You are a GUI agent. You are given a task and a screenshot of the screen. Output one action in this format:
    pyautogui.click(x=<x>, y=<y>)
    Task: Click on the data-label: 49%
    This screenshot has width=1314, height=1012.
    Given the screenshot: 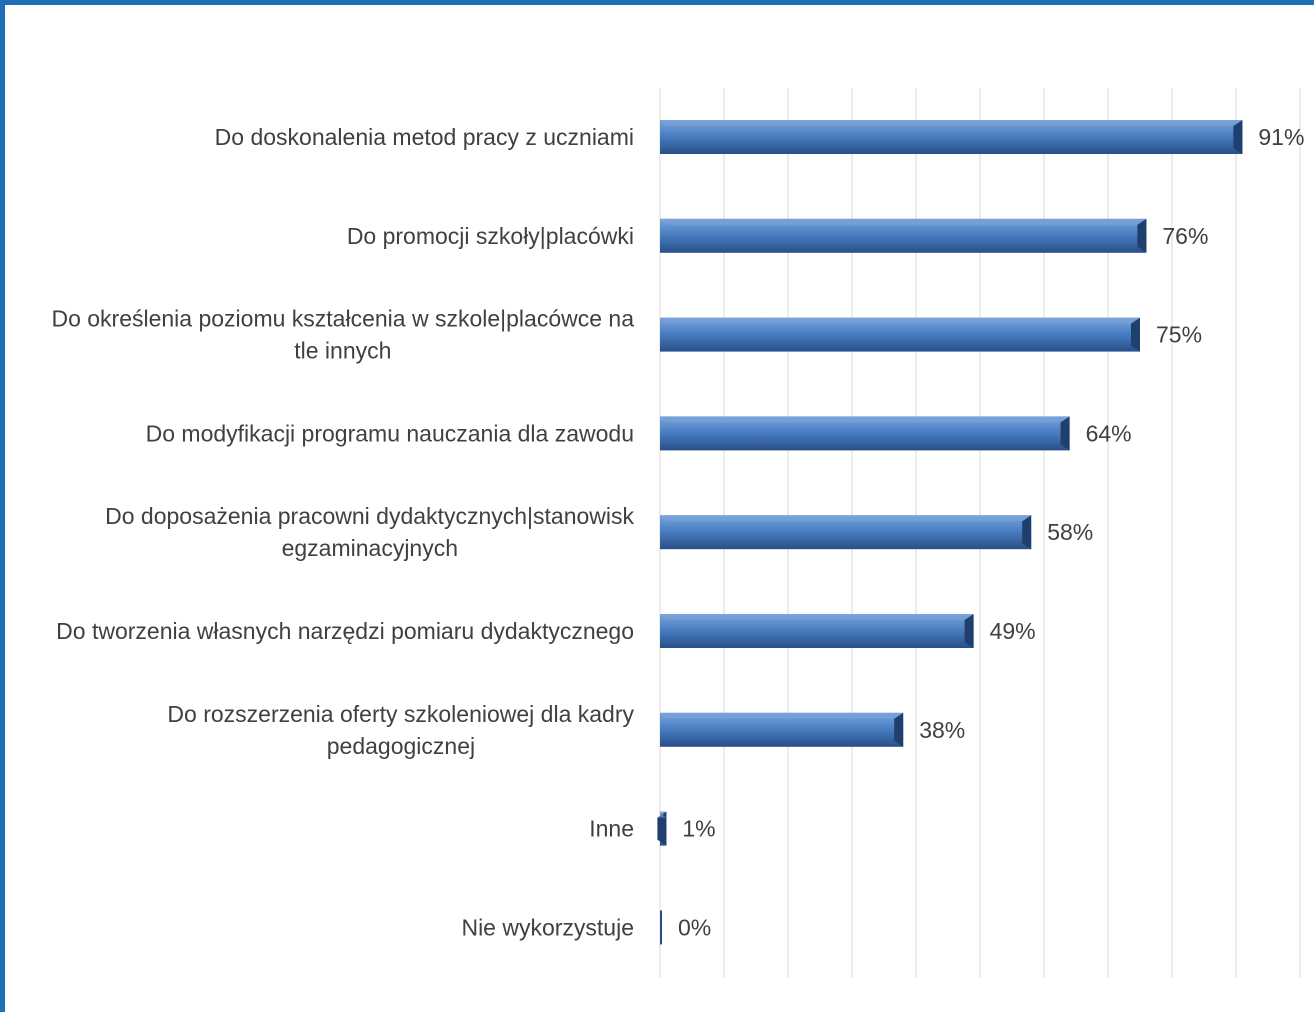 What is the action you would take?
    pyautogui.click(x=1013, y=631)
    